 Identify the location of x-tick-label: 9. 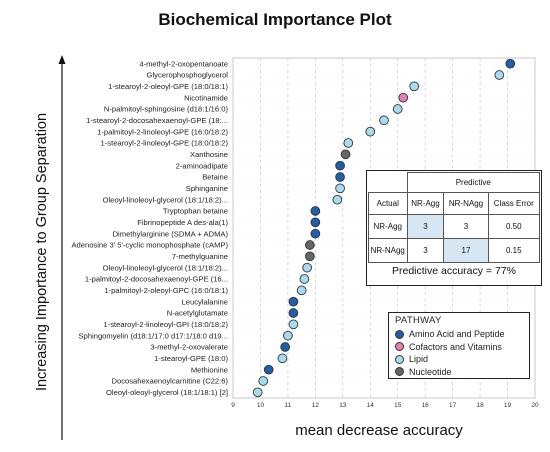
(233, 405).